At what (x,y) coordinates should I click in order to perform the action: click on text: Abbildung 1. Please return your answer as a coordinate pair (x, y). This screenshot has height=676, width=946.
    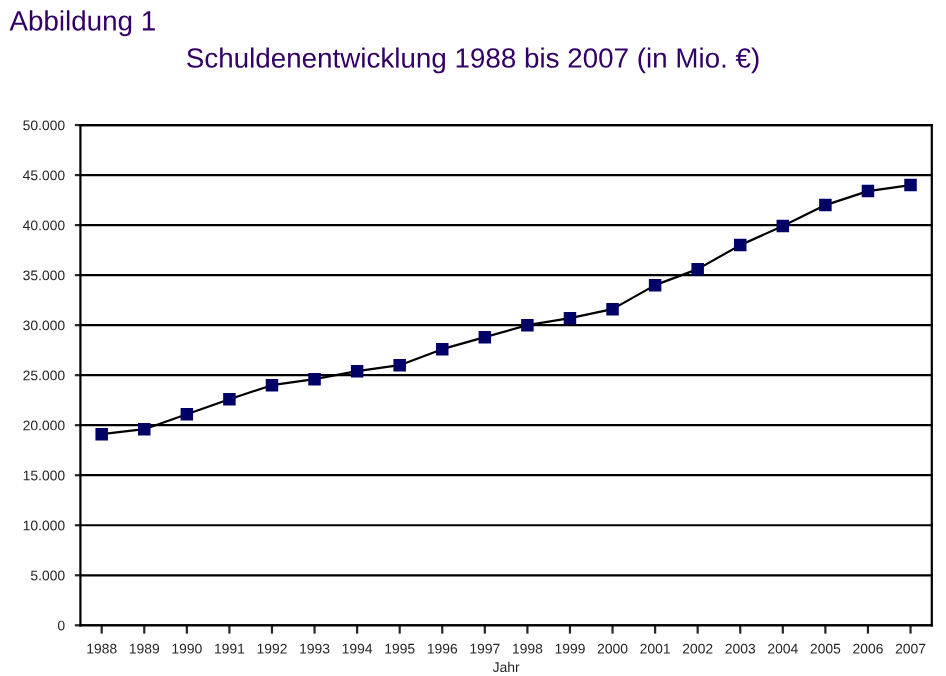
    Looking at the image, I should click on (82, 23).